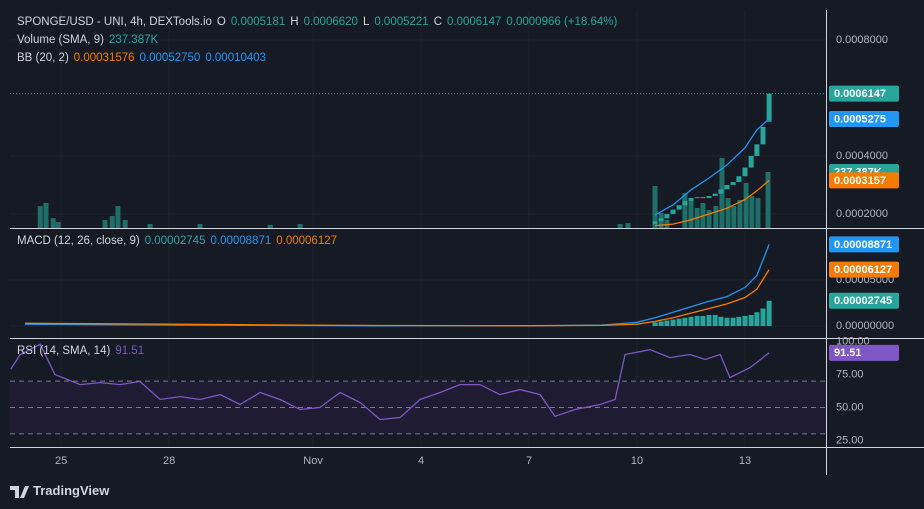  I want to click on legend-item: H, so click(294, 22).